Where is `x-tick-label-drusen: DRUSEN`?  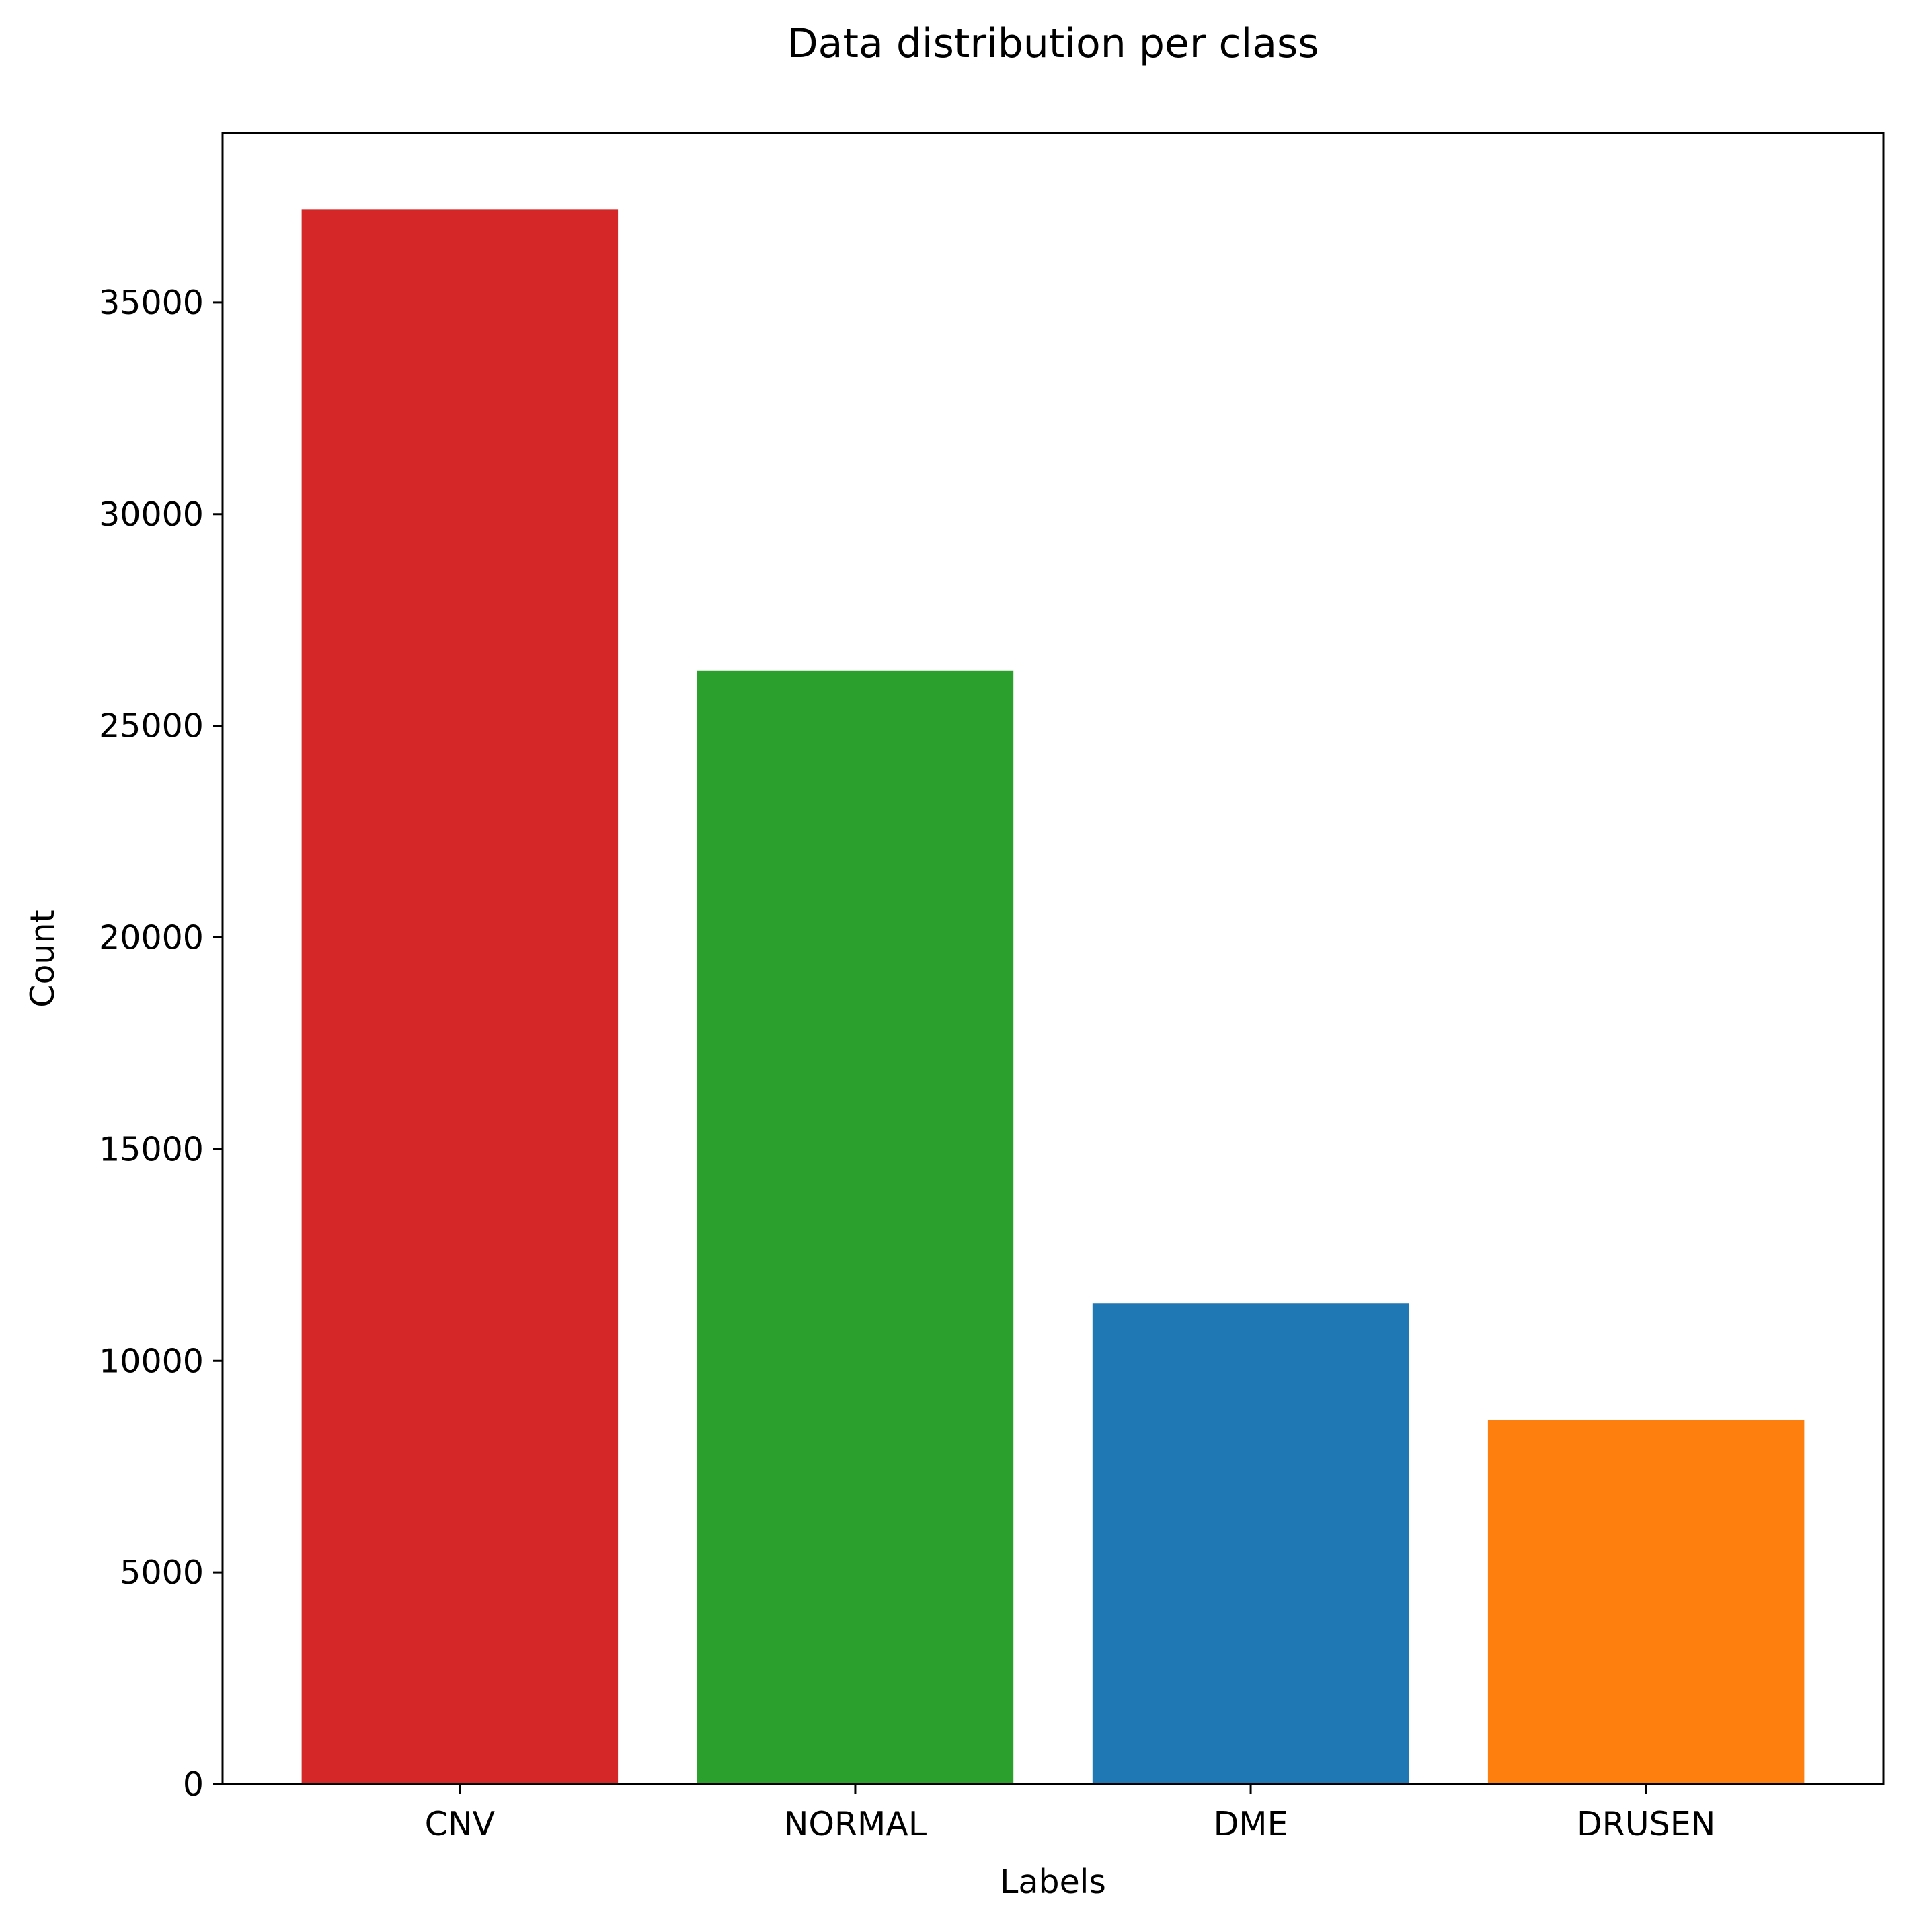 x-tick-label-drusen: DRUSEN is located at coordinates (1646, 1824).